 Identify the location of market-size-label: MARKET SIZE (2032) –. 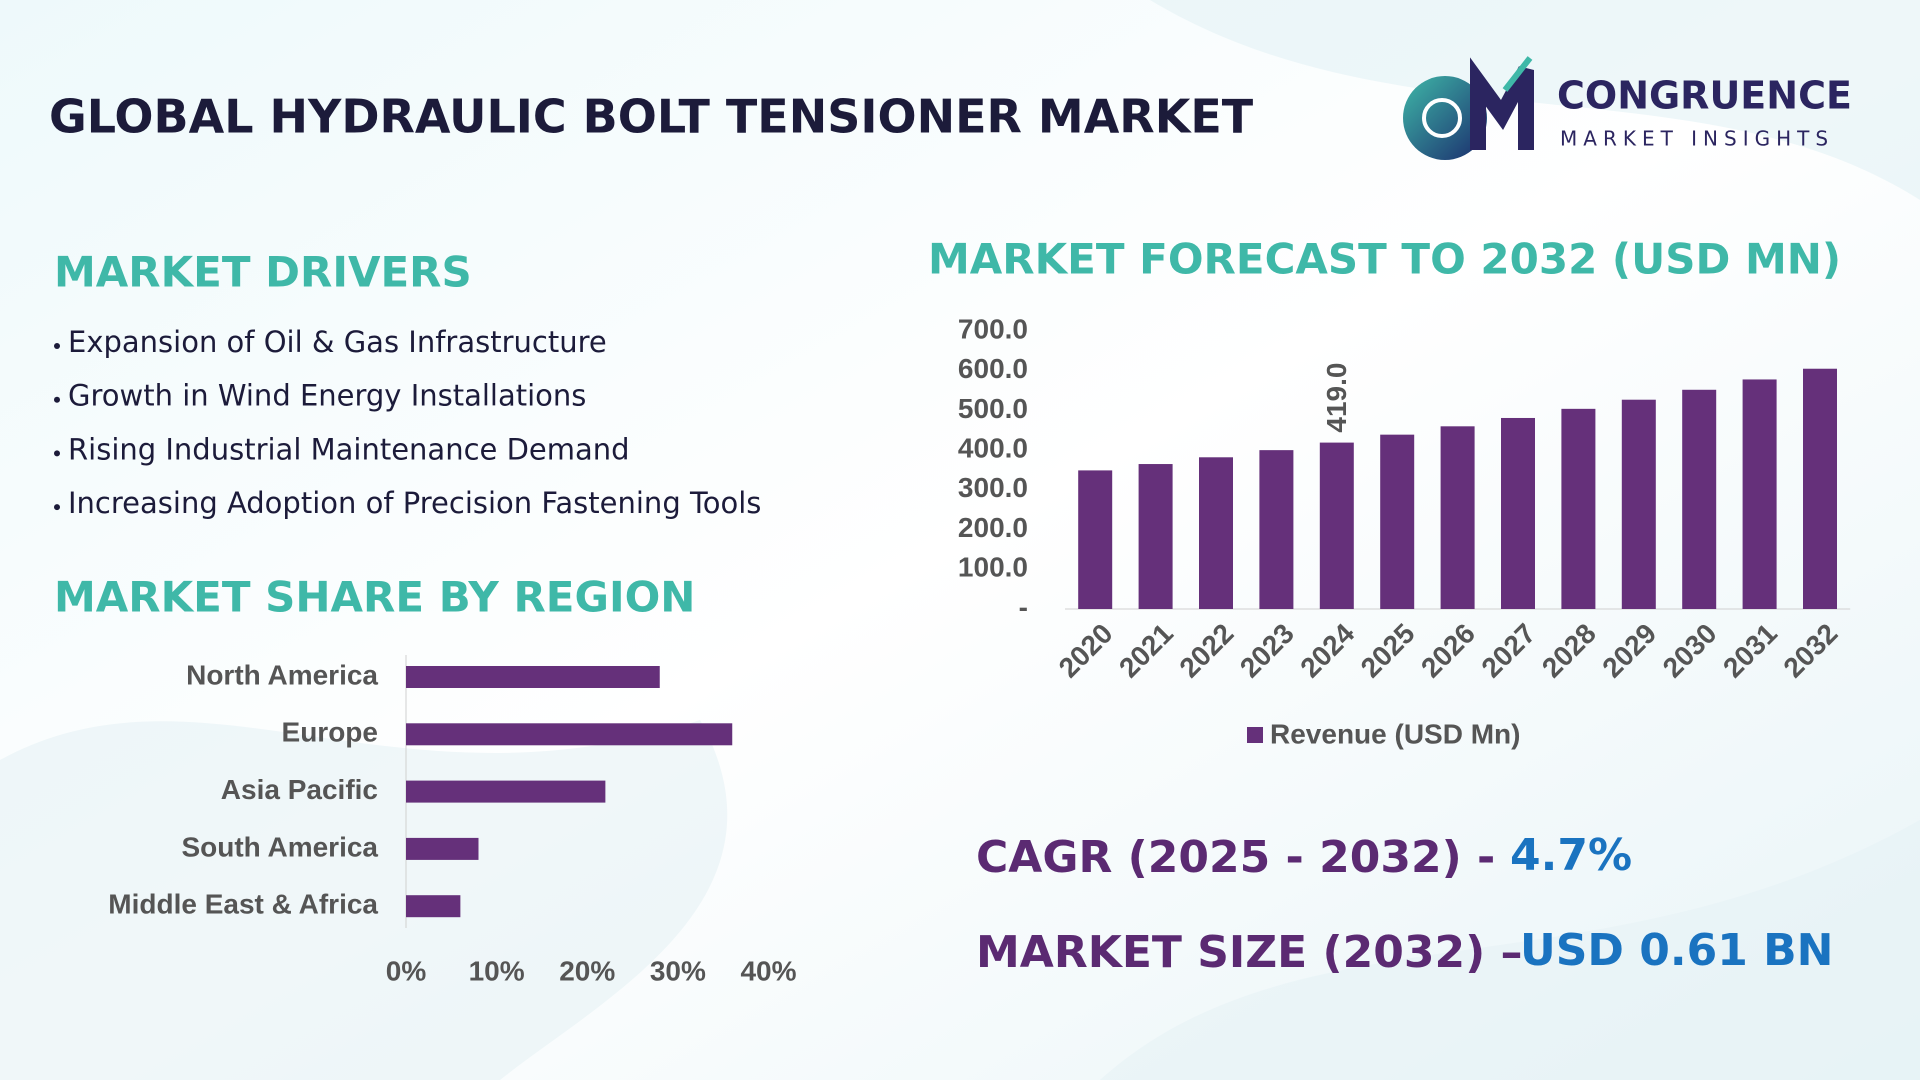
(1249, 952).